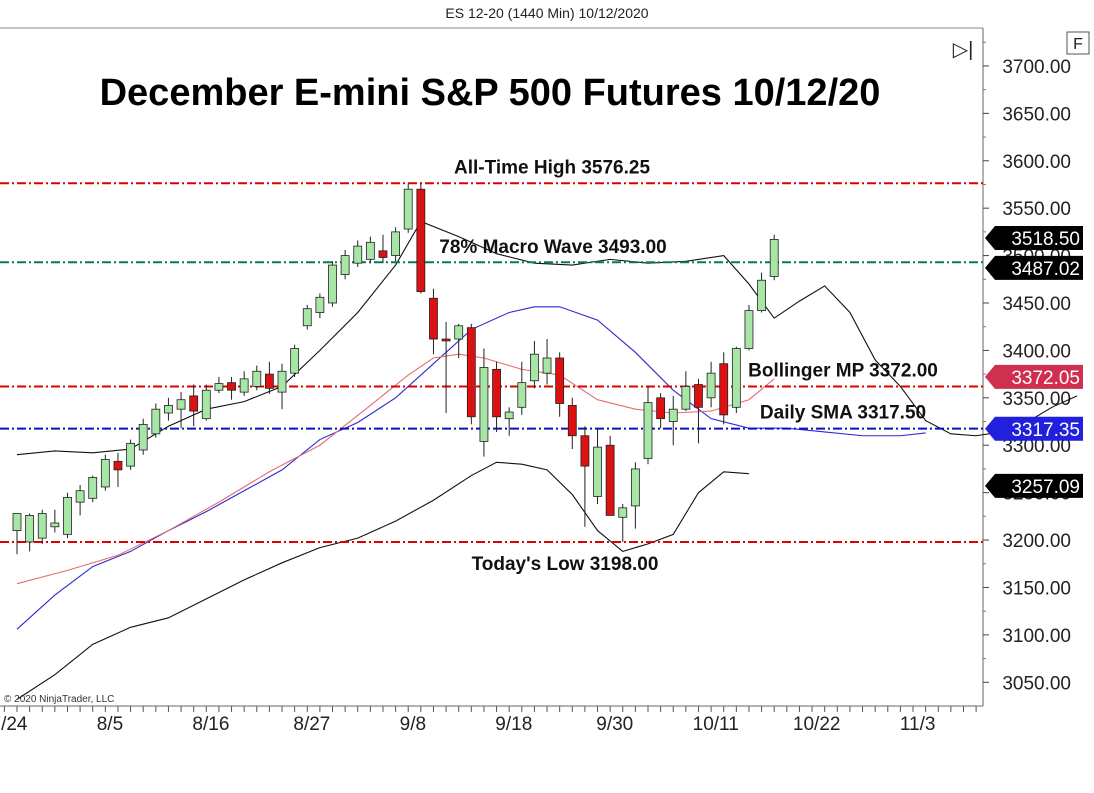 The image size is (1094, 793). I want to click on price-tag-label: 3518.50, so click(1045, 239).